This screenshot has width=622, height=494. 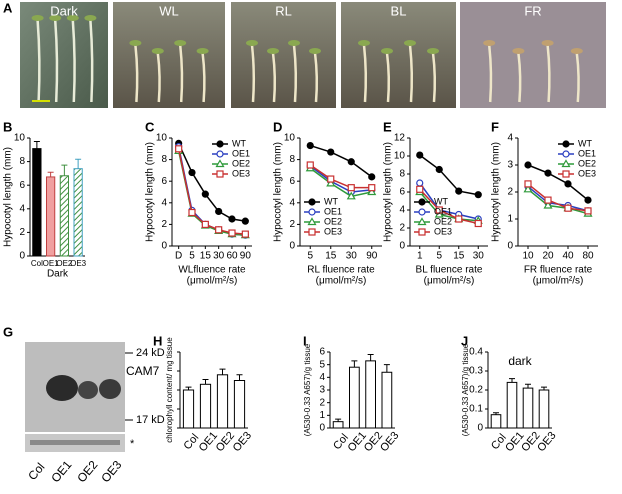 What do you see at coordinates (548, 256) in the screenshot?
I see `x-tick-label: 20` at bounding box center [548, 256].